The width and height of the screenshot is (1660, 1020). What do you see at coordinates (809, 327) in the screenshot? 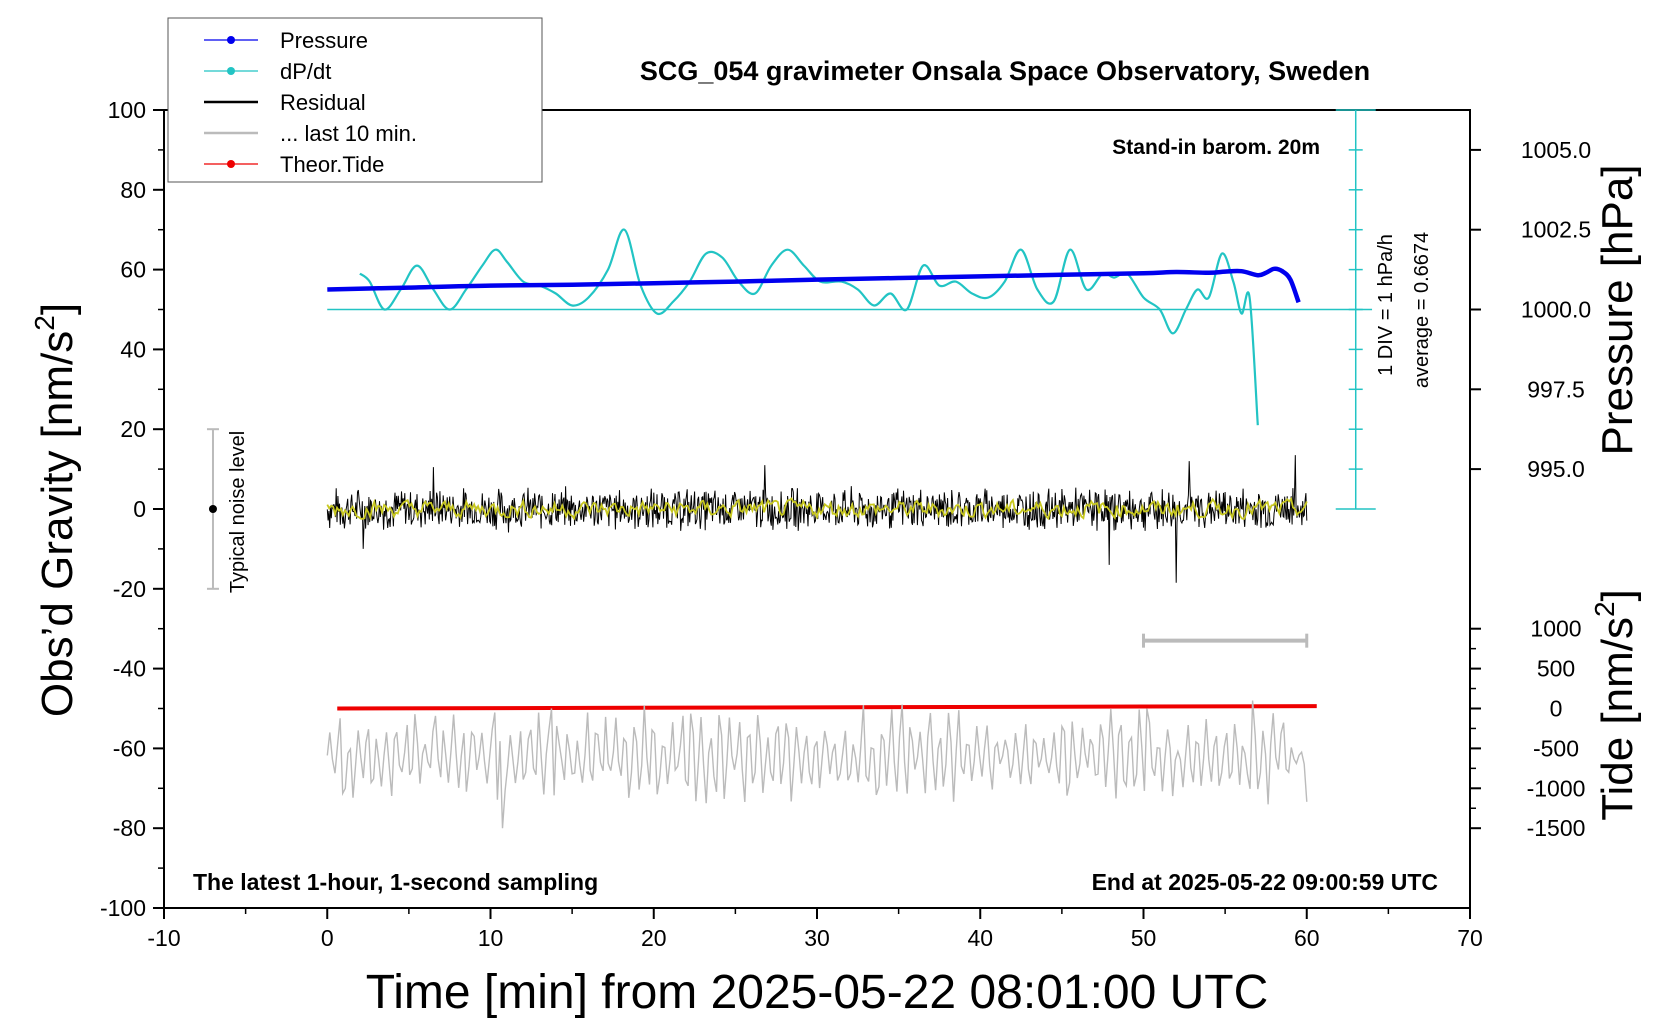
I see `dpdt-line` at bounding box center [809, 327].